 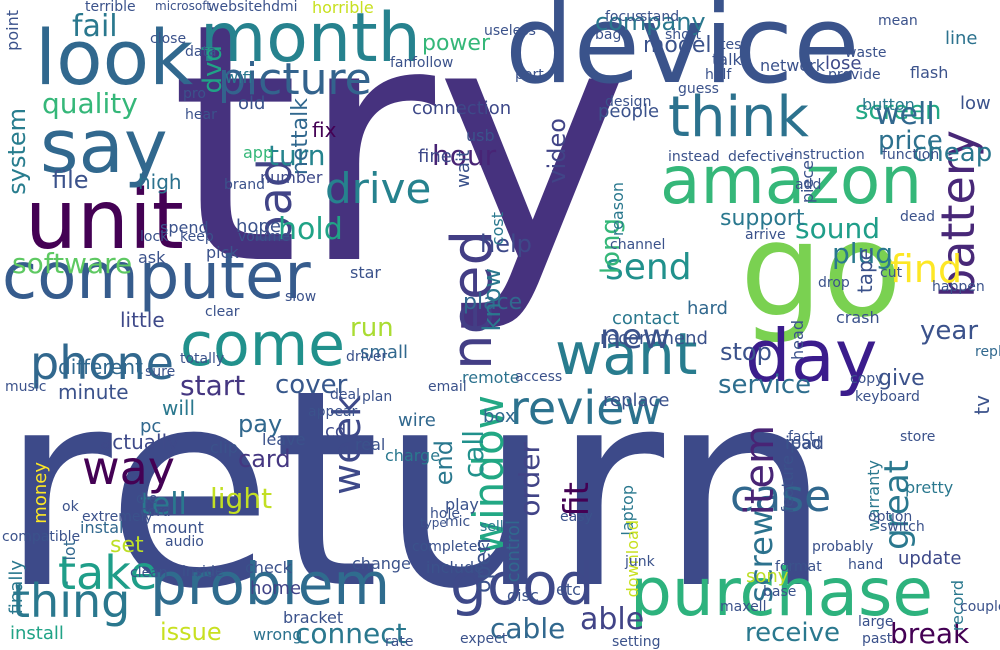 What do you see at coordinates (929, 487) in the screenshot?
I see `word: pretty` at bounding box center [929, 487].